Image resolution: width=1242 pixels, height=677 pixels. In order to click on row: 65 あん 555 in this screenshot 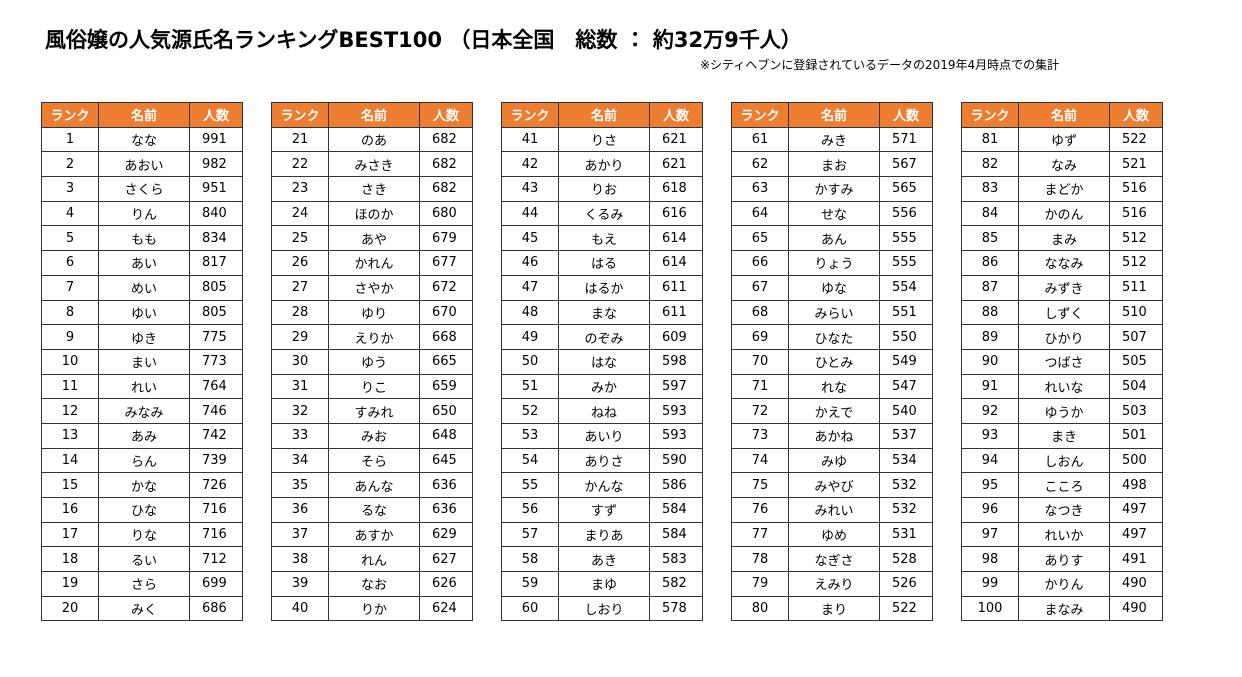, I will do `click(832, 238)`.